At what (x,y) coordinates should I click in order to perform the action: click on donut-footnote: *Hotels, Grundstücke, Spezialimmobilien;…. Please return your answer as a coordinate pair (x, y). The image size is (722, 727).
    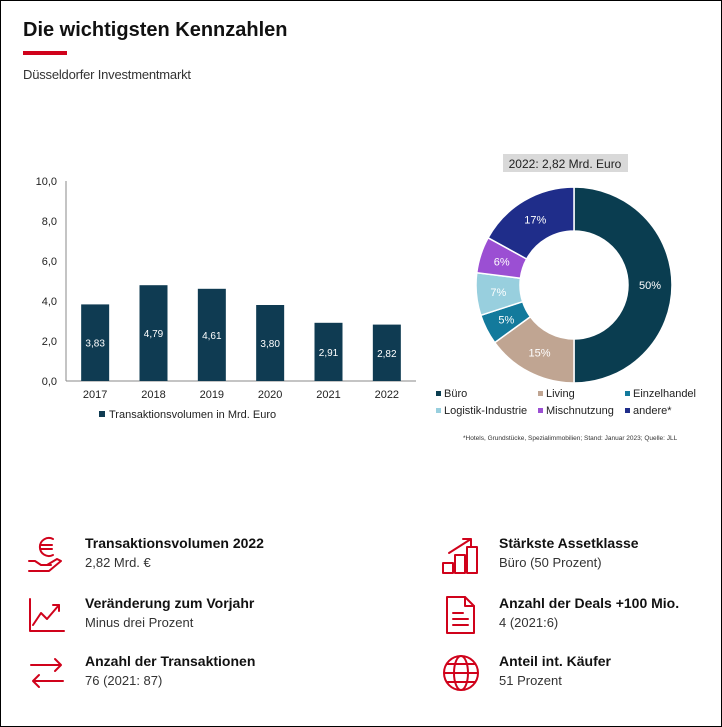
    Looking at the image, I should click on (570, 438).